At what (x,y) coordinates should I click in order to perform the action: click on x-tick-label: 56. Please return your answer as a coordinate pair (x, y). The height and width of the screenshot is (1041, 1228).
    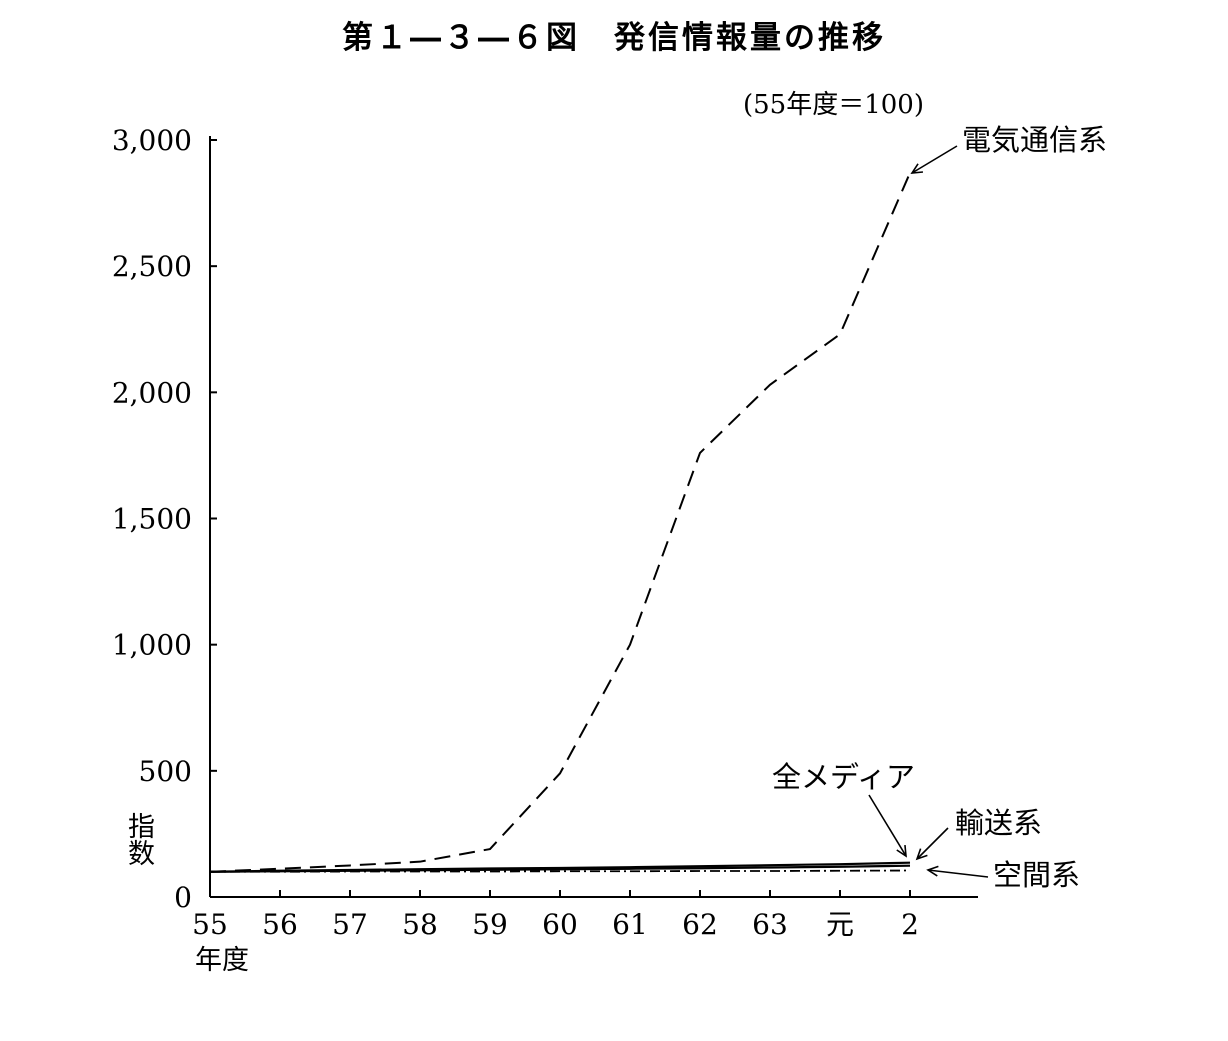
    Looking at the image, I should click on (280, 924).